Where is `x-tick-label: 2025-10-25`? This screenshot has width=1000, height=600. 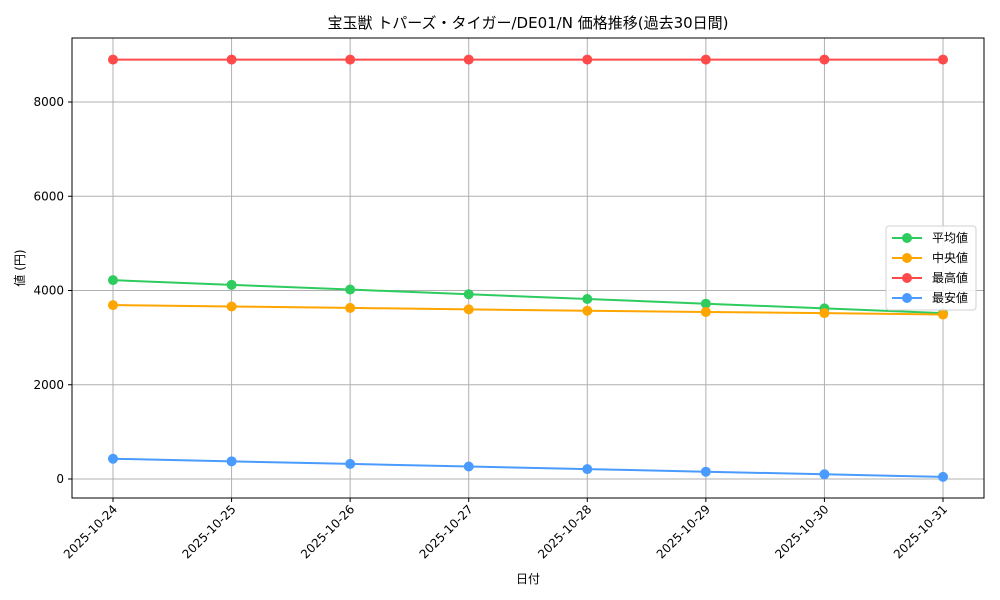 x-tick-label: 2025-10-25 is located at coordinates (208, 531).